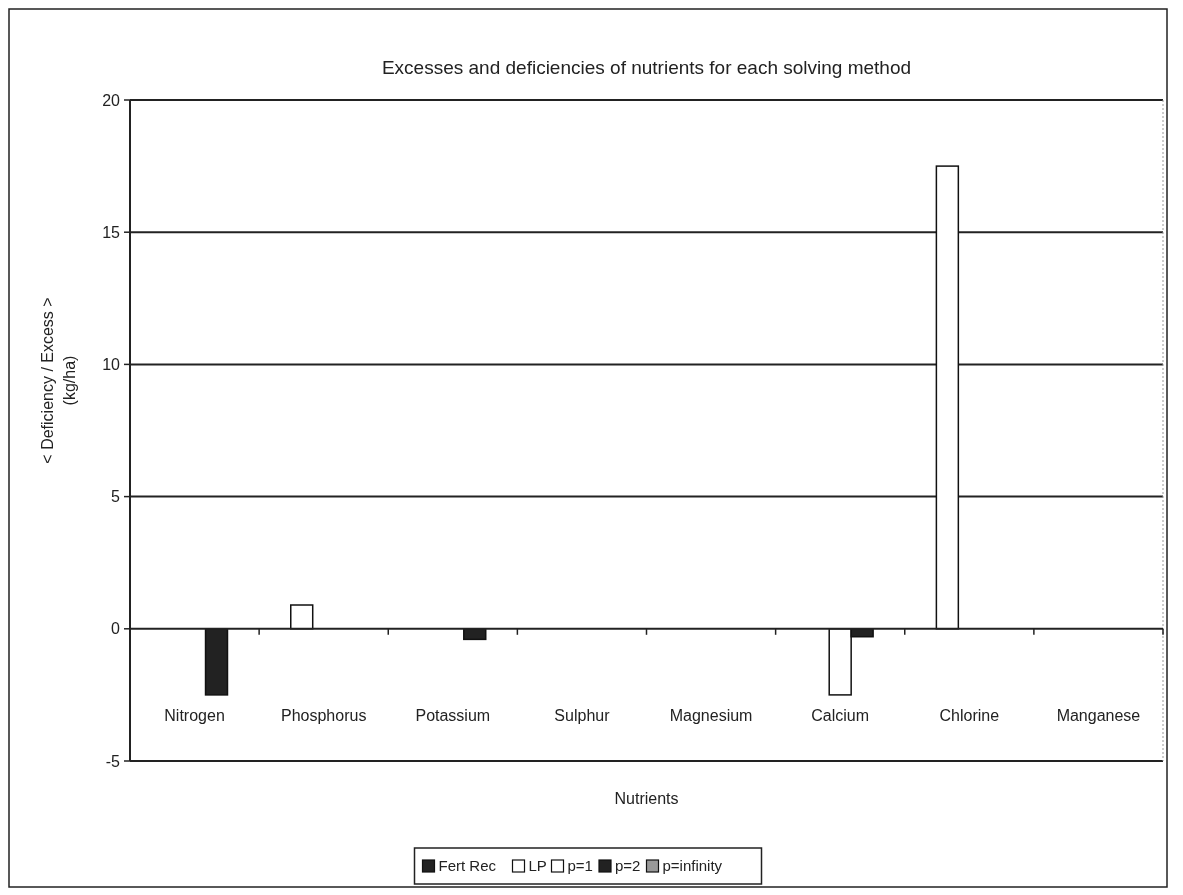  Describe the element at coordinates (969, 715) in the screenshot. I see `x-tick-label: Chlorine` at that location.